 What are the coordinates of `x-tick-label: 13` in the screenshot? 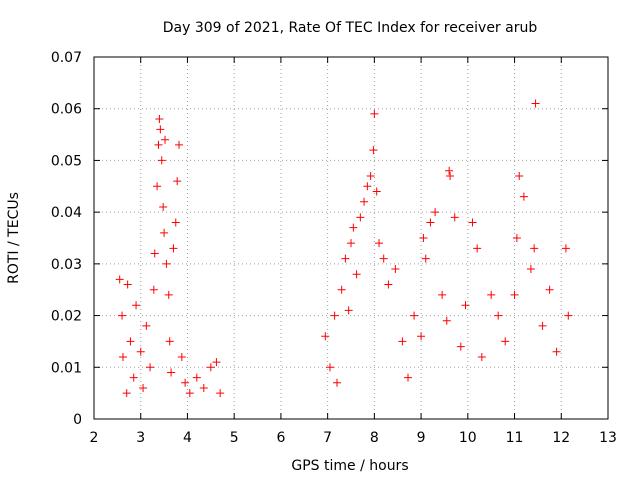 It's located at (608, 438).